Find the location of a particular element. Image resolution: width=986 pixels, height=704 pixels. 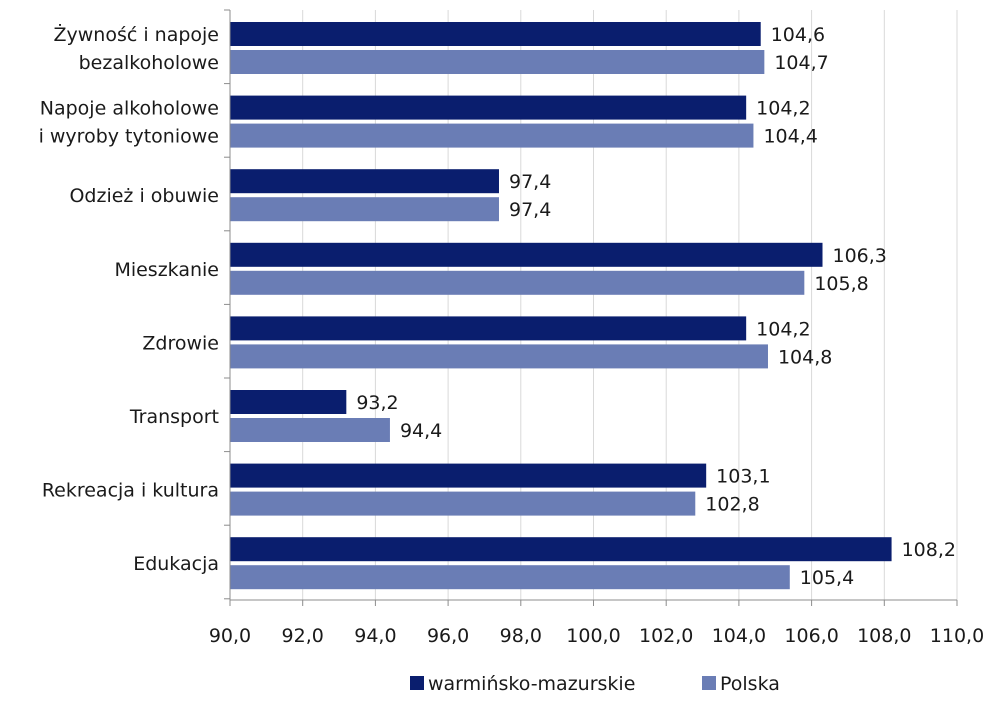

x-tick-label: 110,0 is located at coordinates (957, 636).